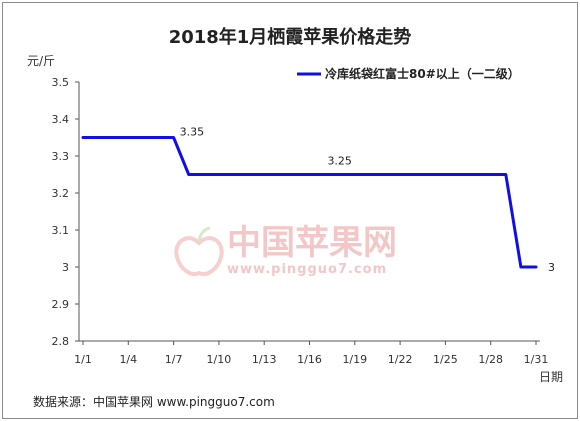 The height and width of the screenshot is (421, 580). I want to click on legend-label: 冷库纸袋红富士80#以上（一二级）, so click(422, 73).